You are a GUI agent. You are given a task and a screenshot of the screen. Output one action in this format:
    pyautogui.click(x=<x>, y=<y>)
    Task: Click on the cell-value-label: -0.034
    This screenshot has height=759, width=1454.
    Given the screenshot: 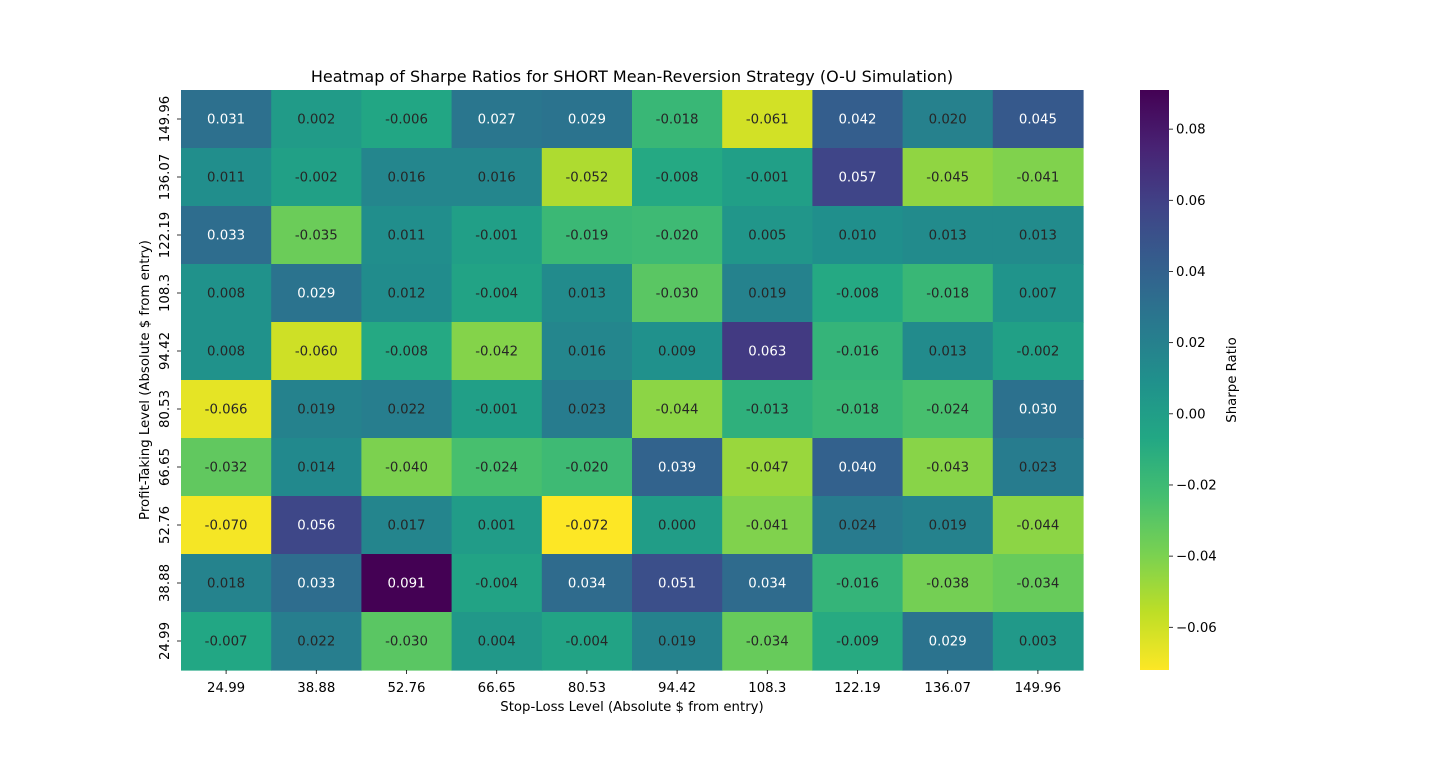 What is the action you would take?
    pyautogui.click(x=1037, y=584)
    